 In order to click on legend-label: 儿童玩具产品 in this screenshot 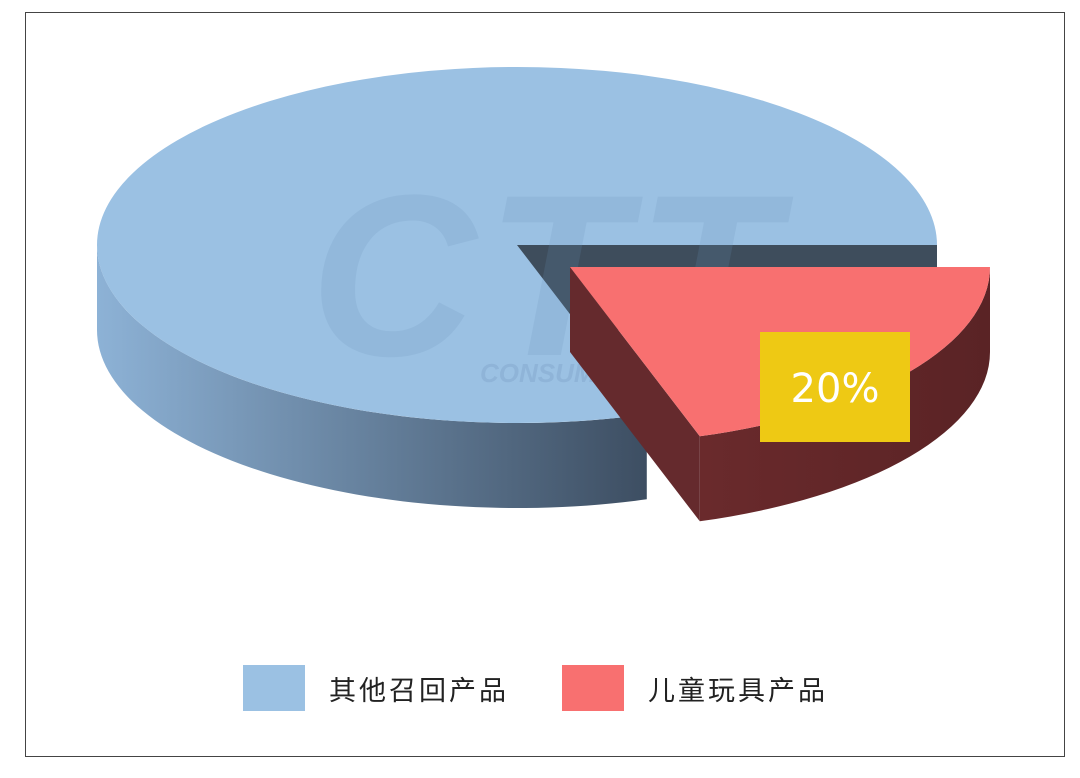, I will do `click(738, 691)`.